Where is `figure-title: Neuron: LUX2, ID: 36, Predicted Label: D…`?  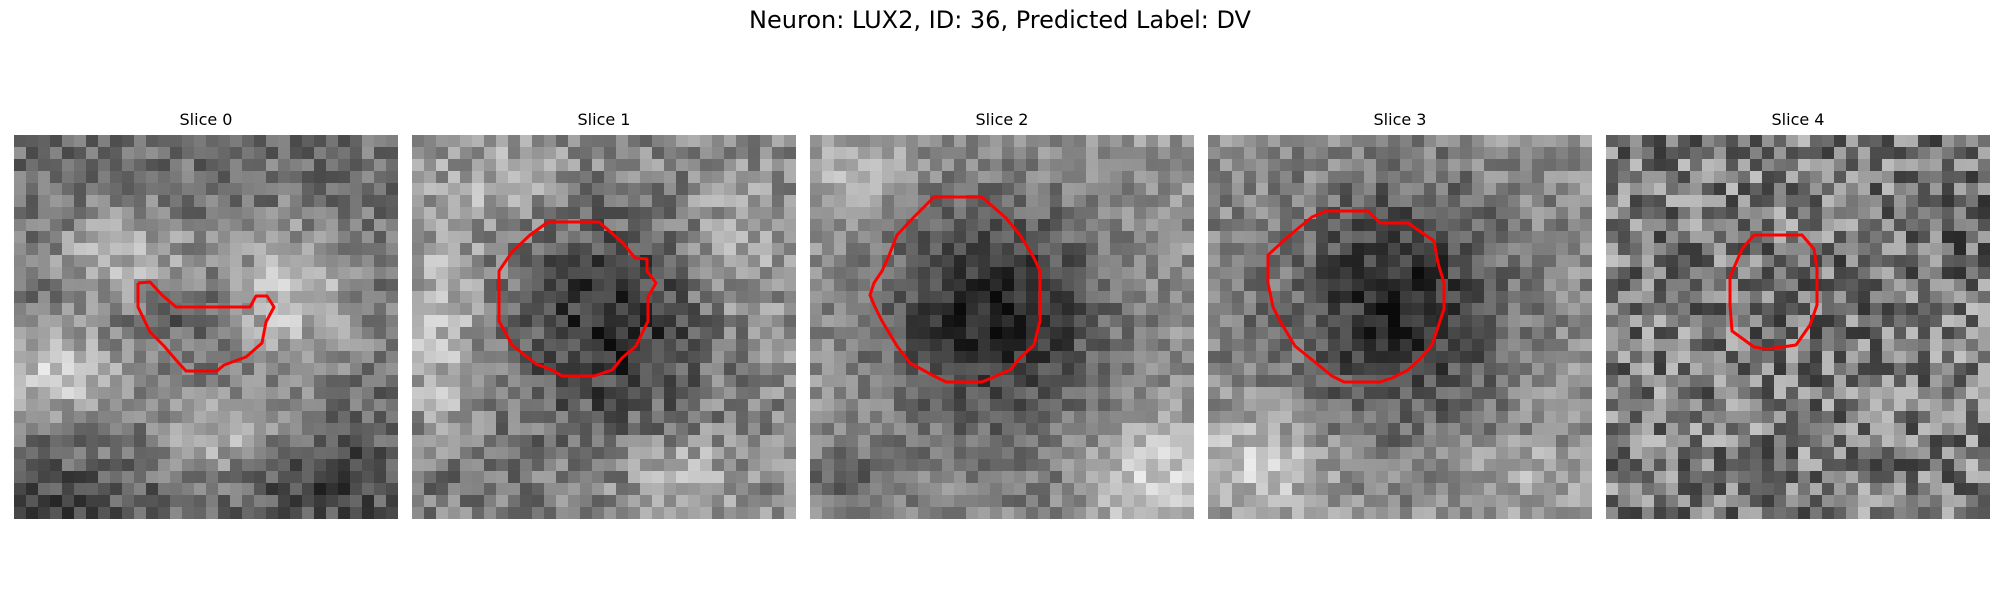 figure-title: Neuron: LUX2, ID: 36, Predicted Label: D… is located at coordinates (1000, 20).